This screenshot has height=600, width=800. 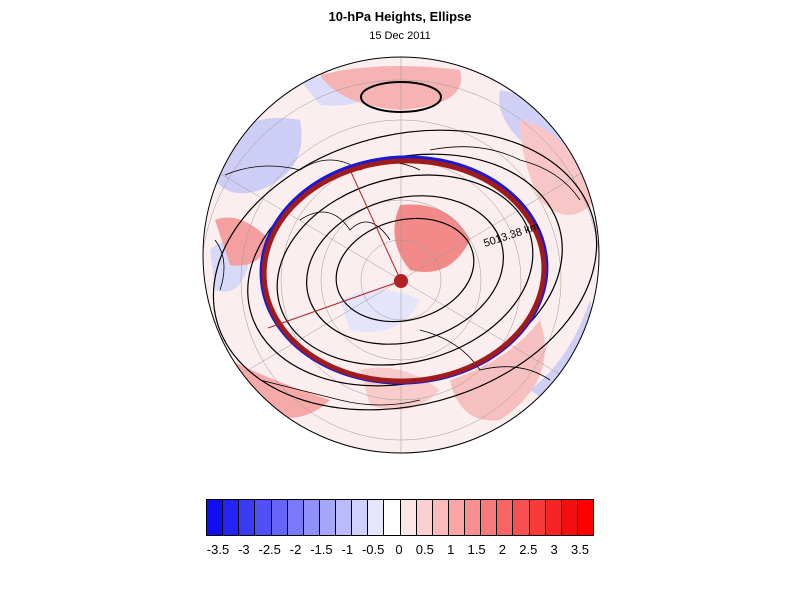 I want to click on map-title: 10-hPa Heights, Ellipse, so click(x=400, y=16).